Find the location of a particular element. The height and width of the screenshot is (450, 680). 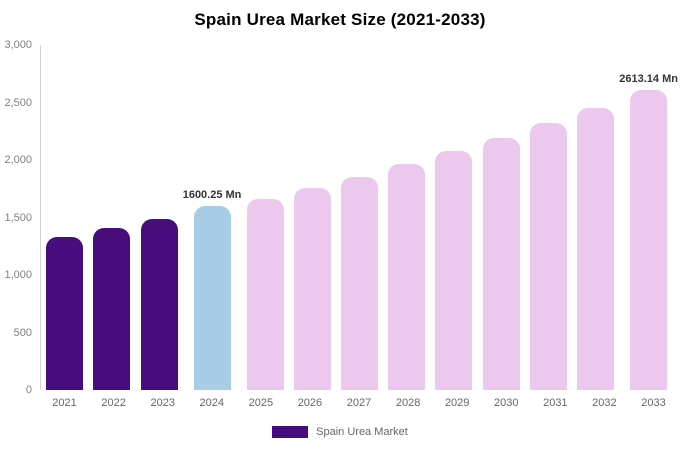

x-tick-label: 2033 is located at coordinates (653, 403).